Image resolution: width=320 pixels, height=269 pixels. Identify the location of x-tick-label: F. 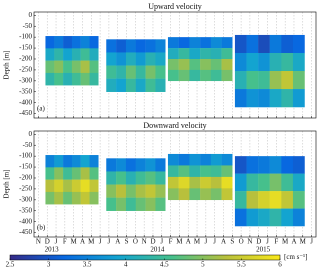
(276, 242).